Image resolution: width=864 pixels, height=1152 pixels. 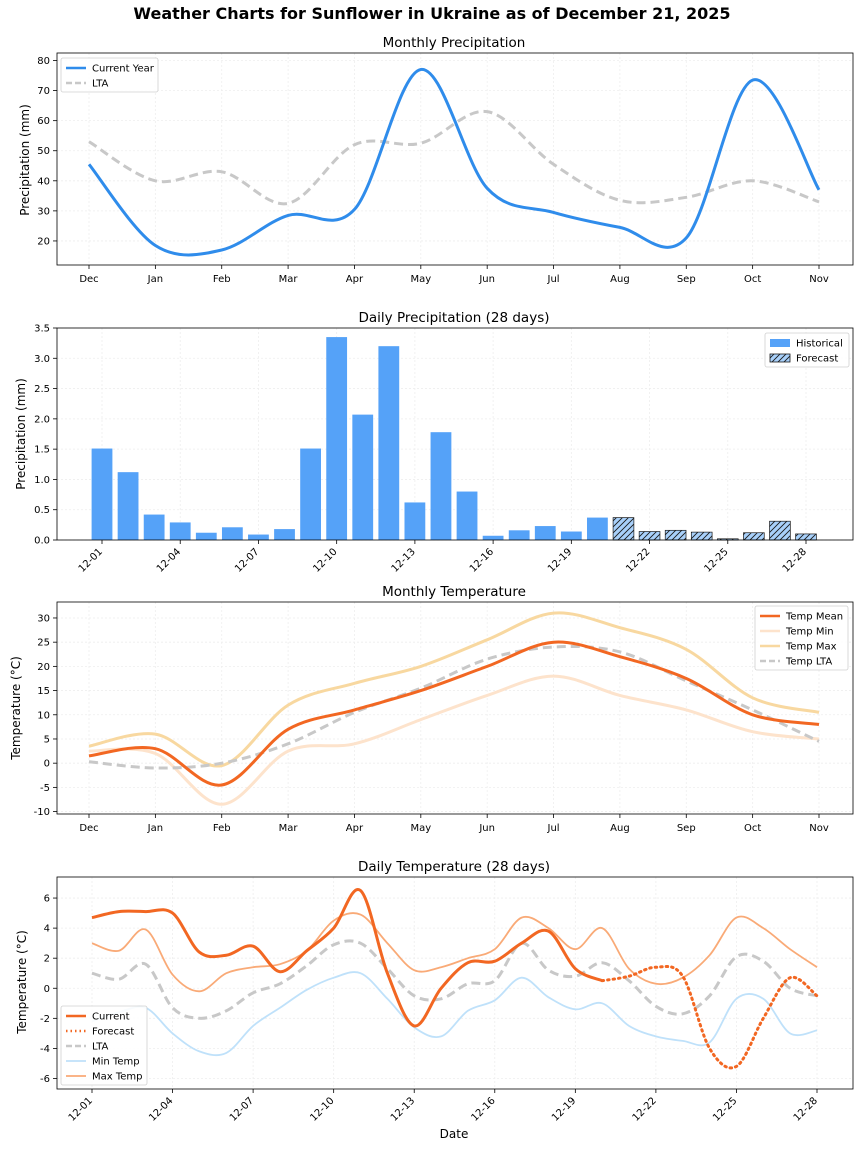 What do you see at coordinates (123, 69) in the screenshot?
I see `legend-label: Current Year` at bounding box center [123, 69].